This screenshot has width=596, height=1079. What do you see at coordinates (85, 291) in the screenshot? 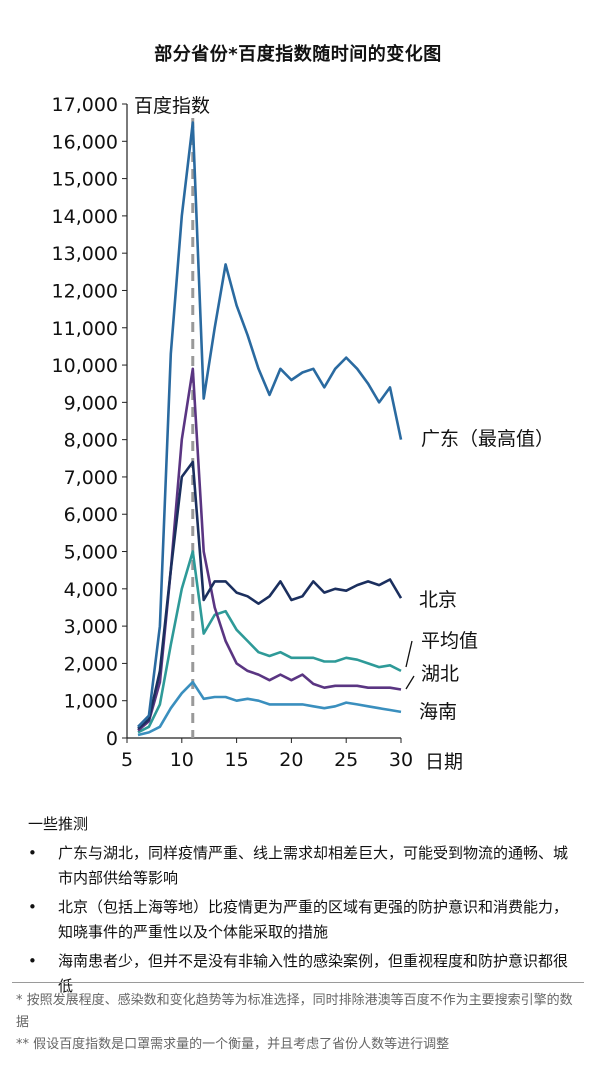
I see `y-tick-label: 12,000` at bounding box center [85, 291].